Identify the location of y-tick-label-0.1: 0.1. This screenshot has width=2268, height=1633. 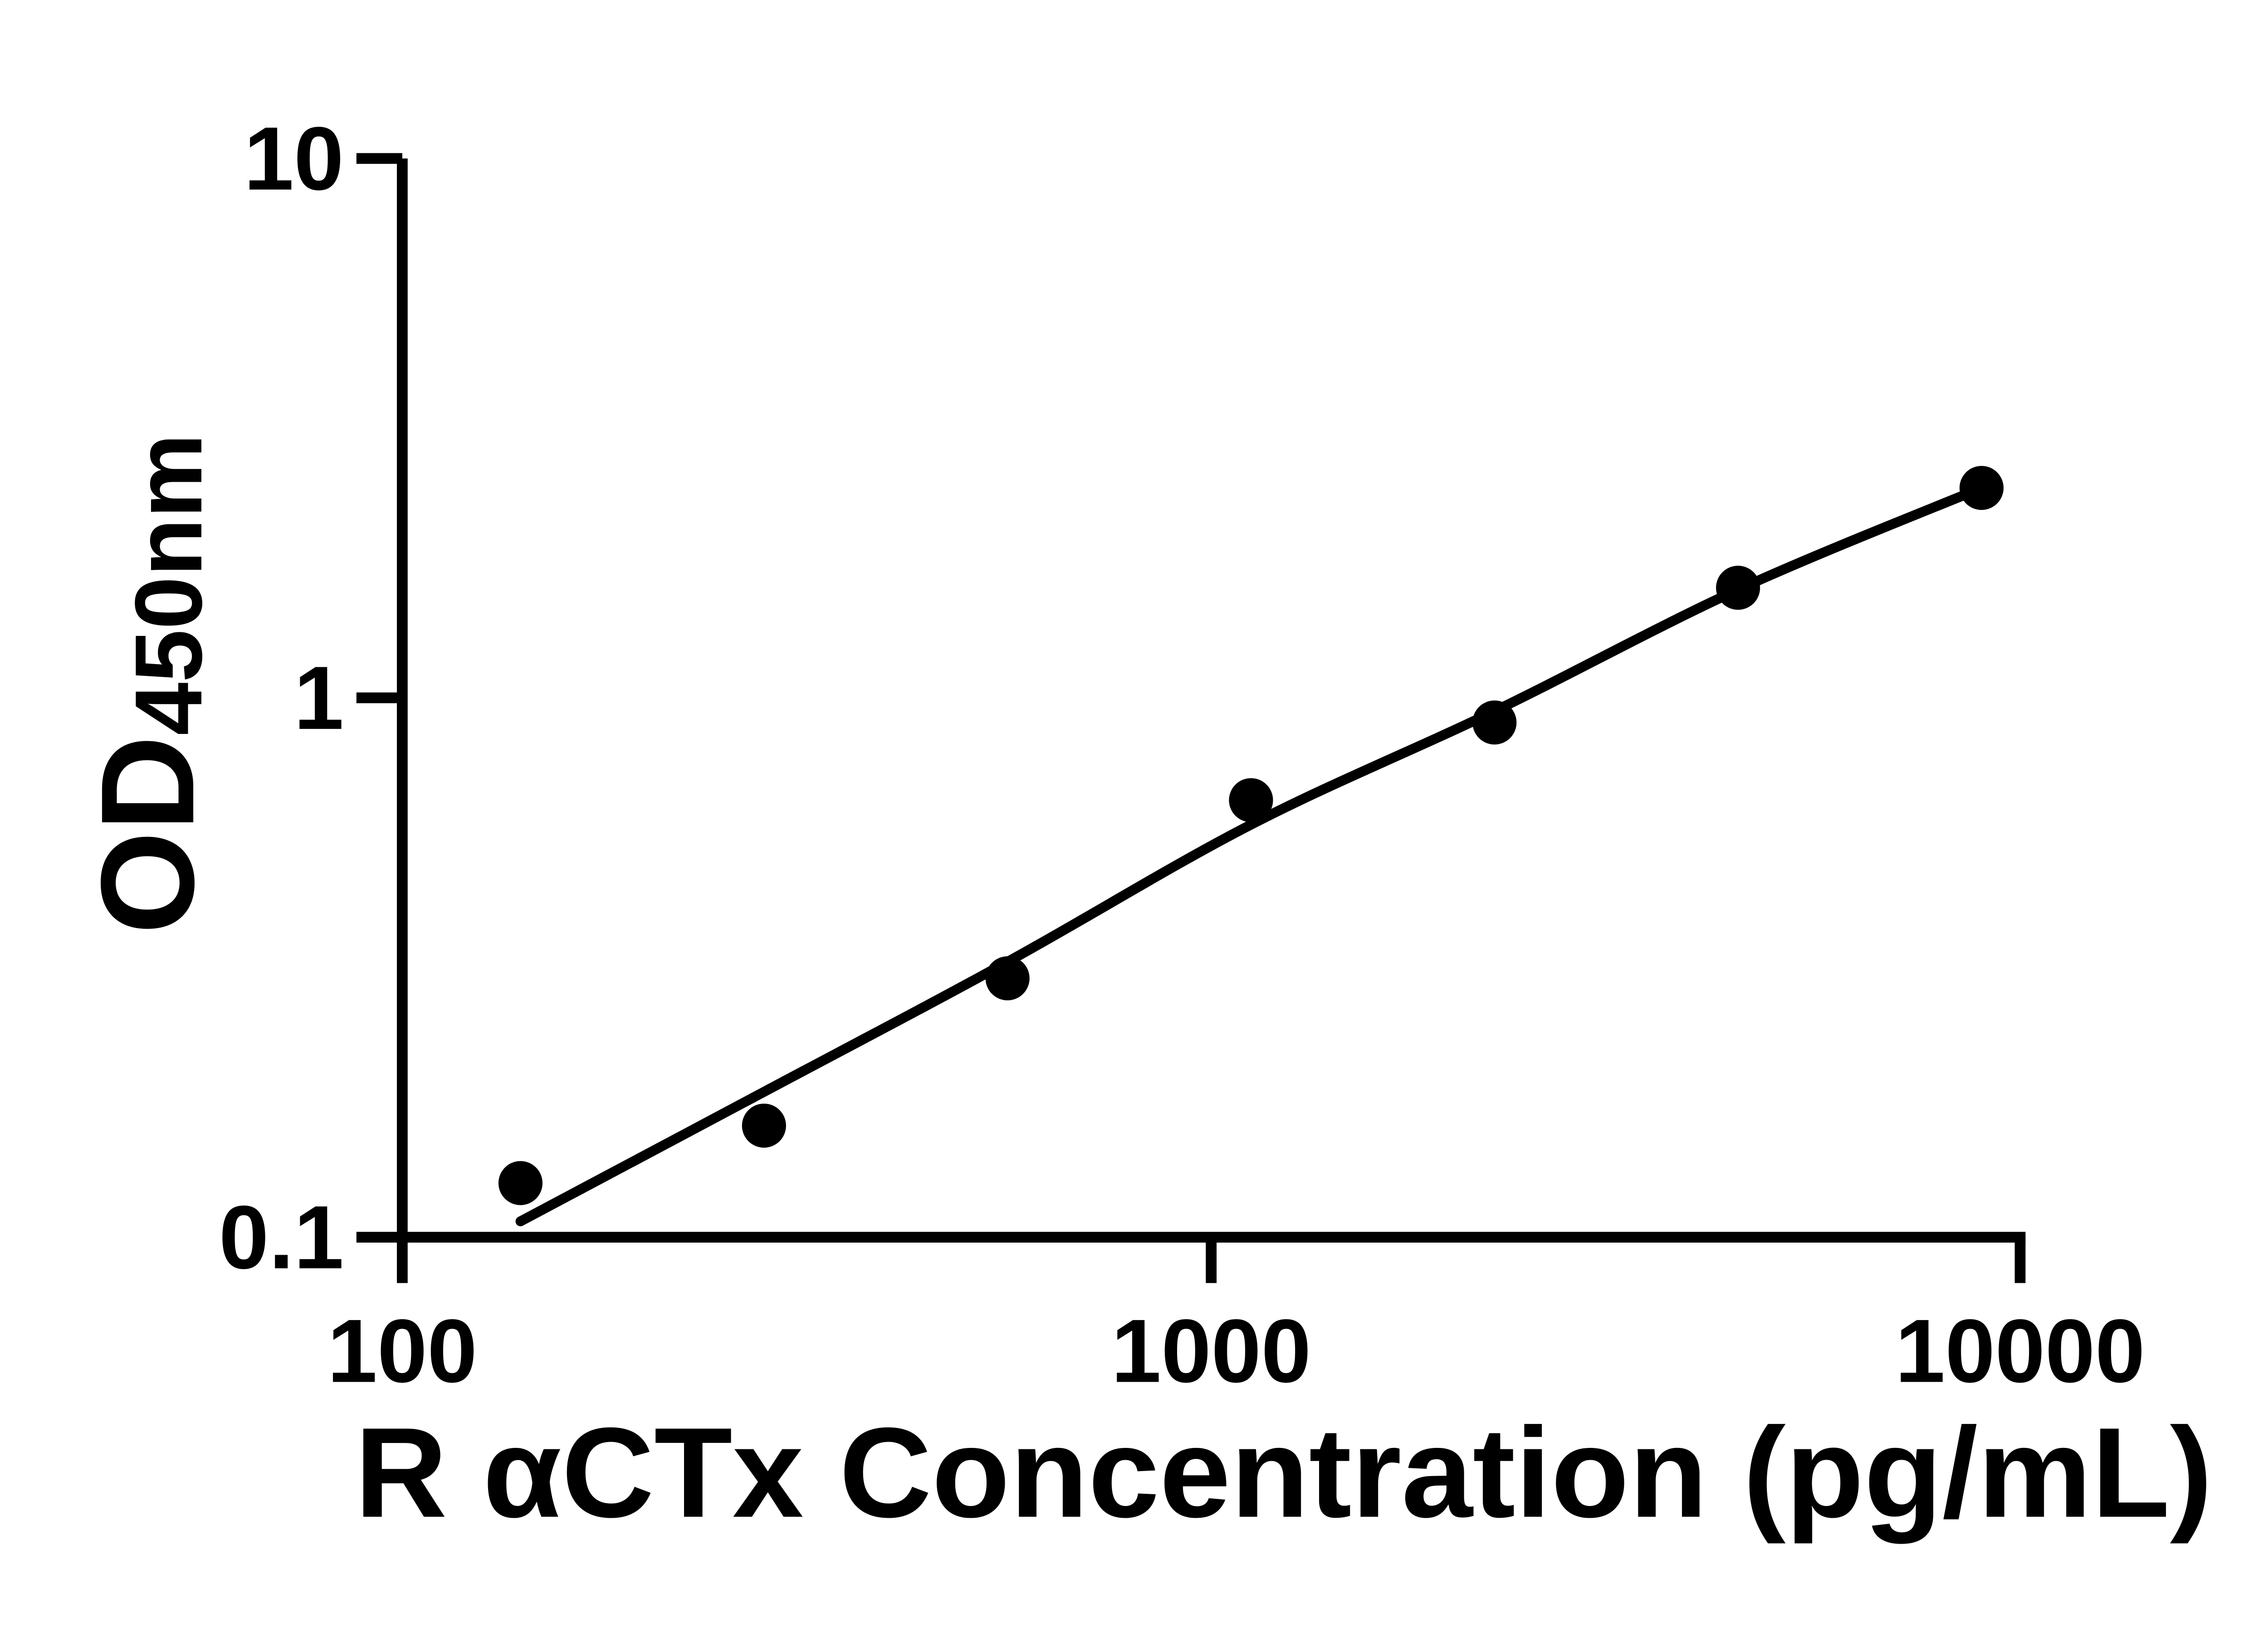
(282, 1237).